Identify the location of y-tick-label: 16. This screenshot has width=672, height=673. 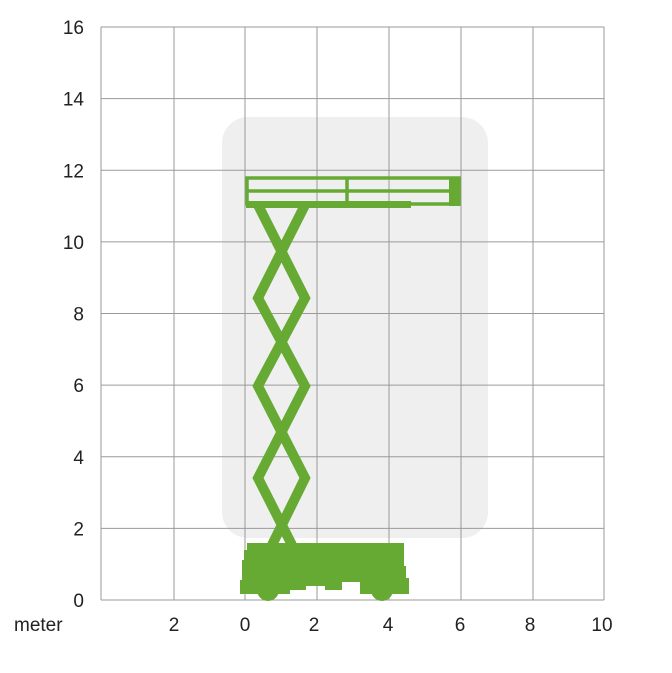
(73, 28).